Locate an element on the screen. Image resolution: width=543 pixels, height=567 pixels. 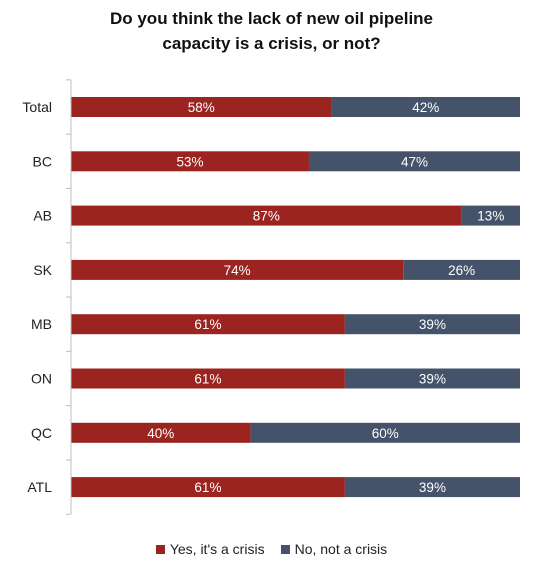
data-label-atl-no: 39% is located at coordinates (432, 487).